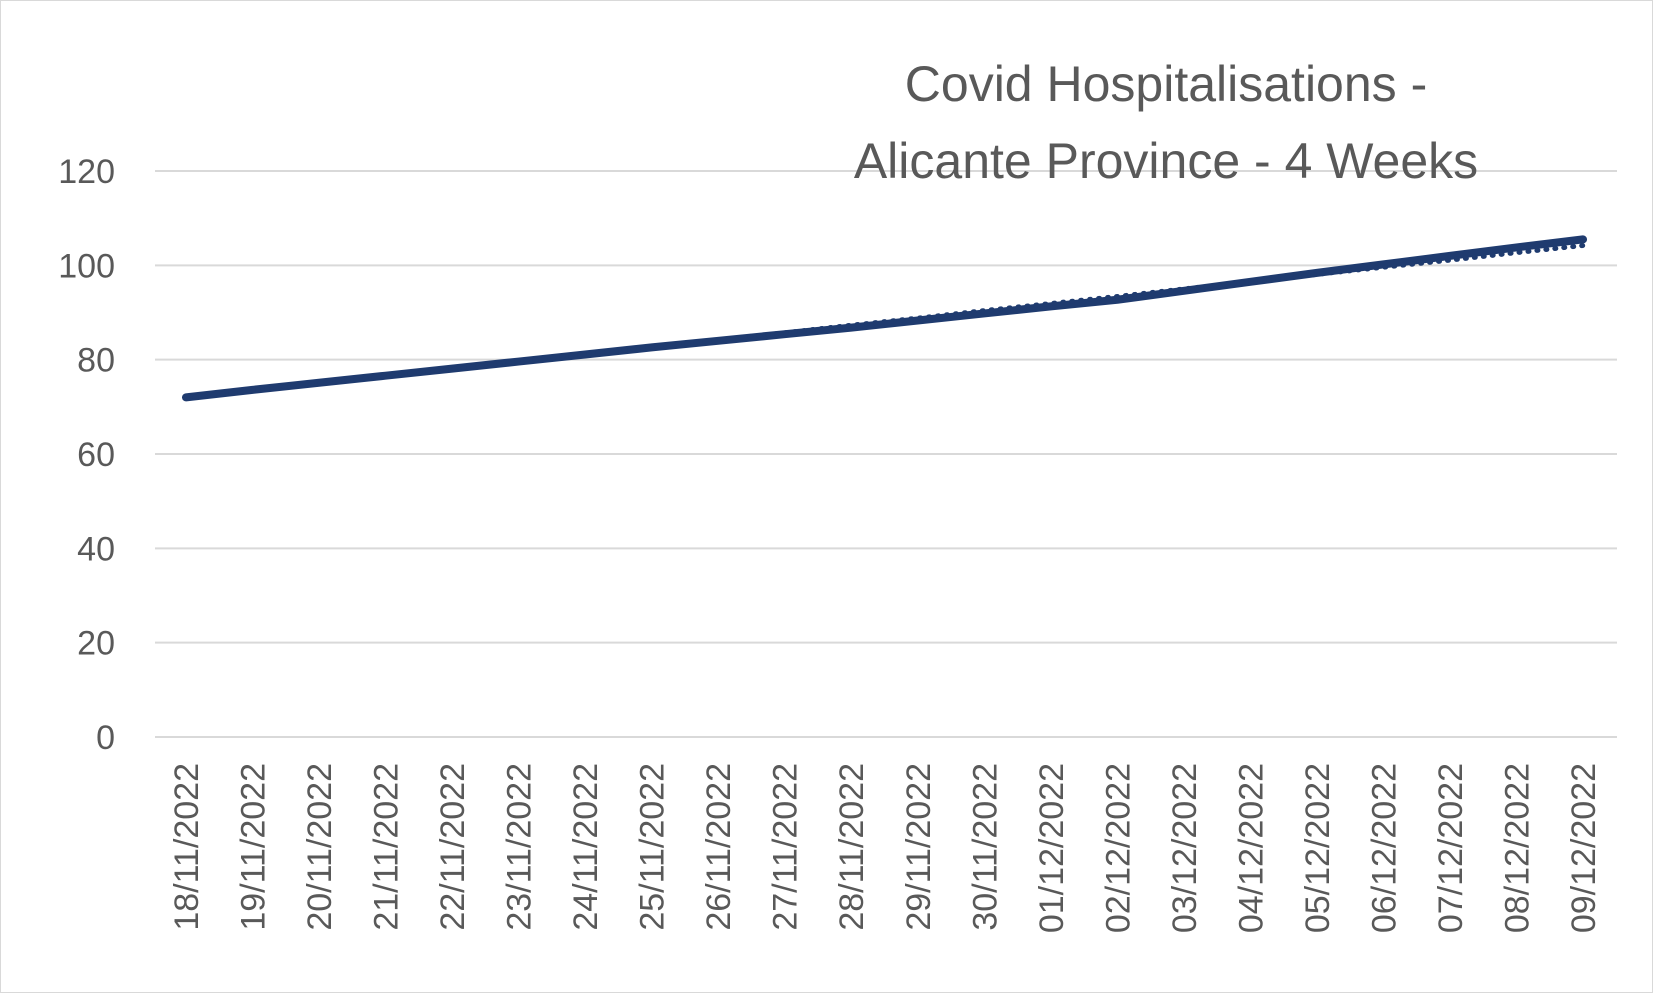 The height and width of the screenshot is (994, 1653). Describe the element at coordinates (96, 361) in the screenshot. I see `y-tick-label: 80` at that location.